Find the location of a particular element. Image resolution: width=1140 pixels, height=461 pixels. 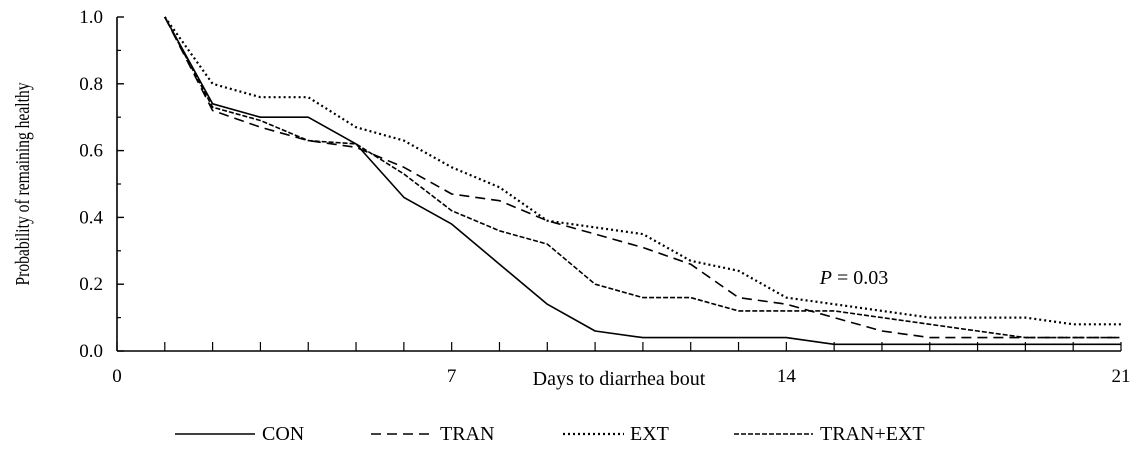

legend-label: CON is located at coordinates (283, 434).